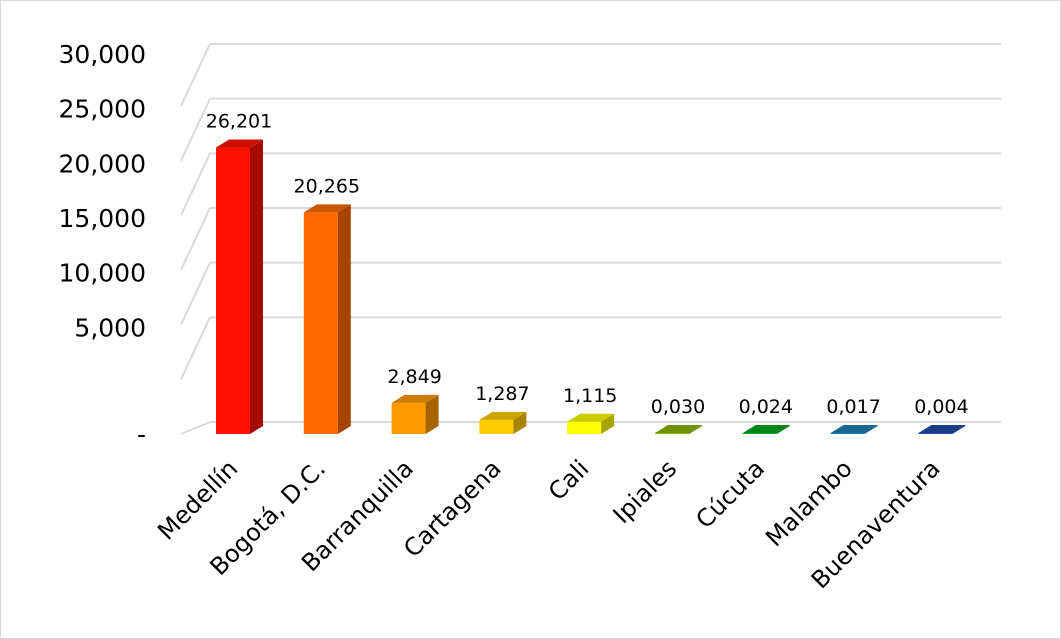 This screenshot has height=639, width=1061. Describe the element at coordinates (853, 407) in the screenshot. I see `data-label: 0,017` at that location.